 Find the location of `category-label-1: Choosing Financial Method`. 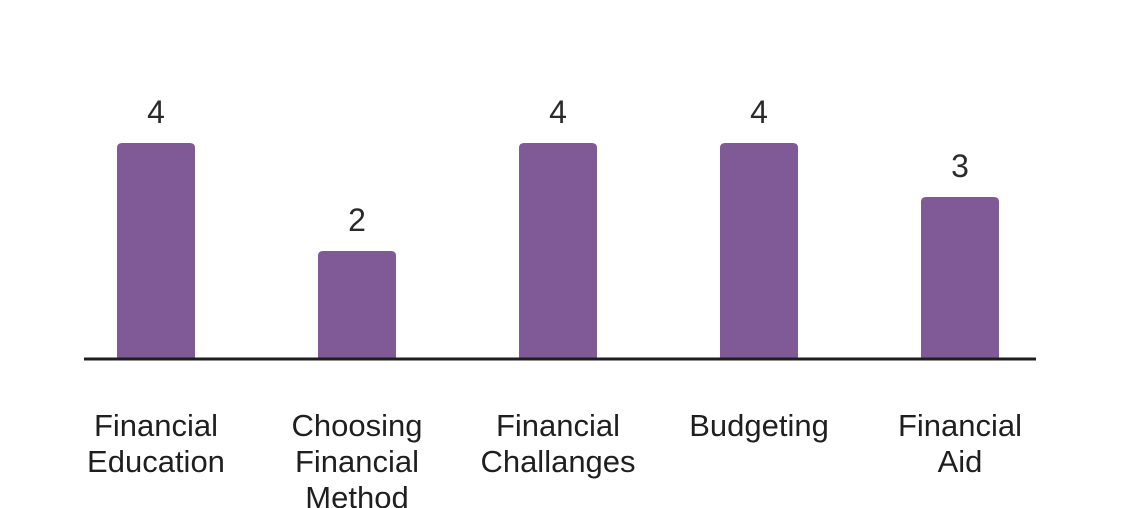

category-label-1: Choosing Financial Method is located at coordinates (357, 458).